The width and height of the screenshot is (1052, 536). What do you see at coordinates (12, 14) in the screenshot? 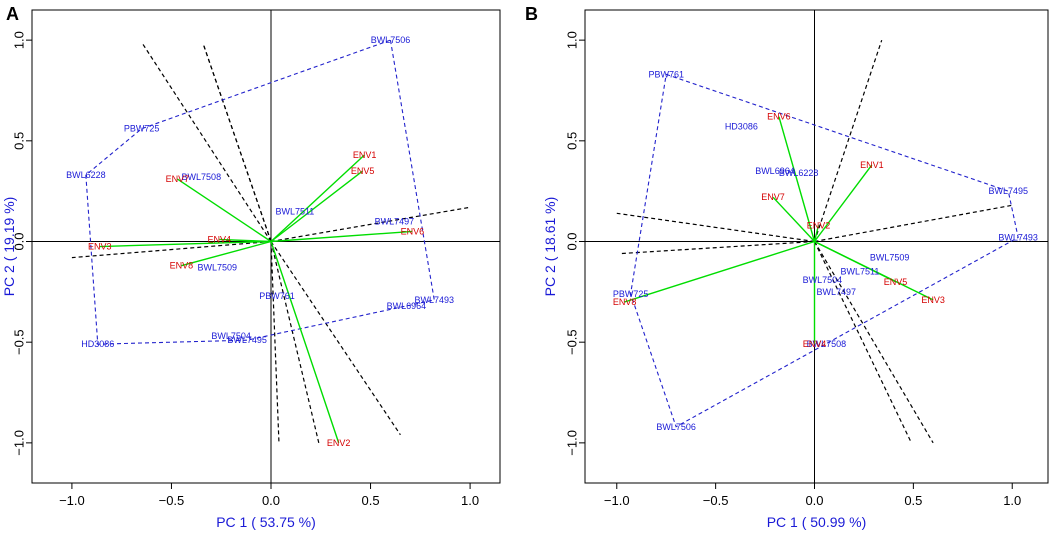
I see `panel-label: A` at bounding box center [12, 14].